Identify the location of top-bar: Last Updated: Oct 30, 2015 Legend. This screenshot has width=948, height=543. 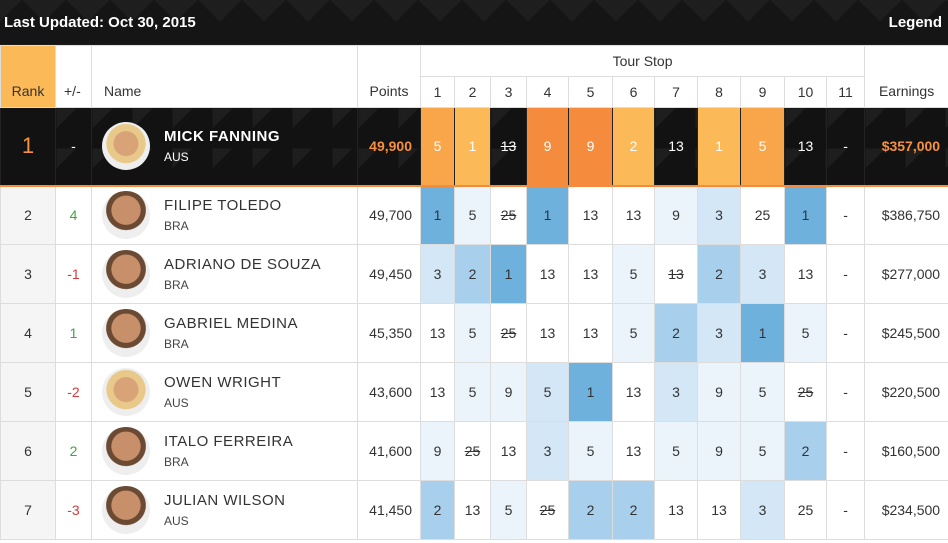
(474, 22).